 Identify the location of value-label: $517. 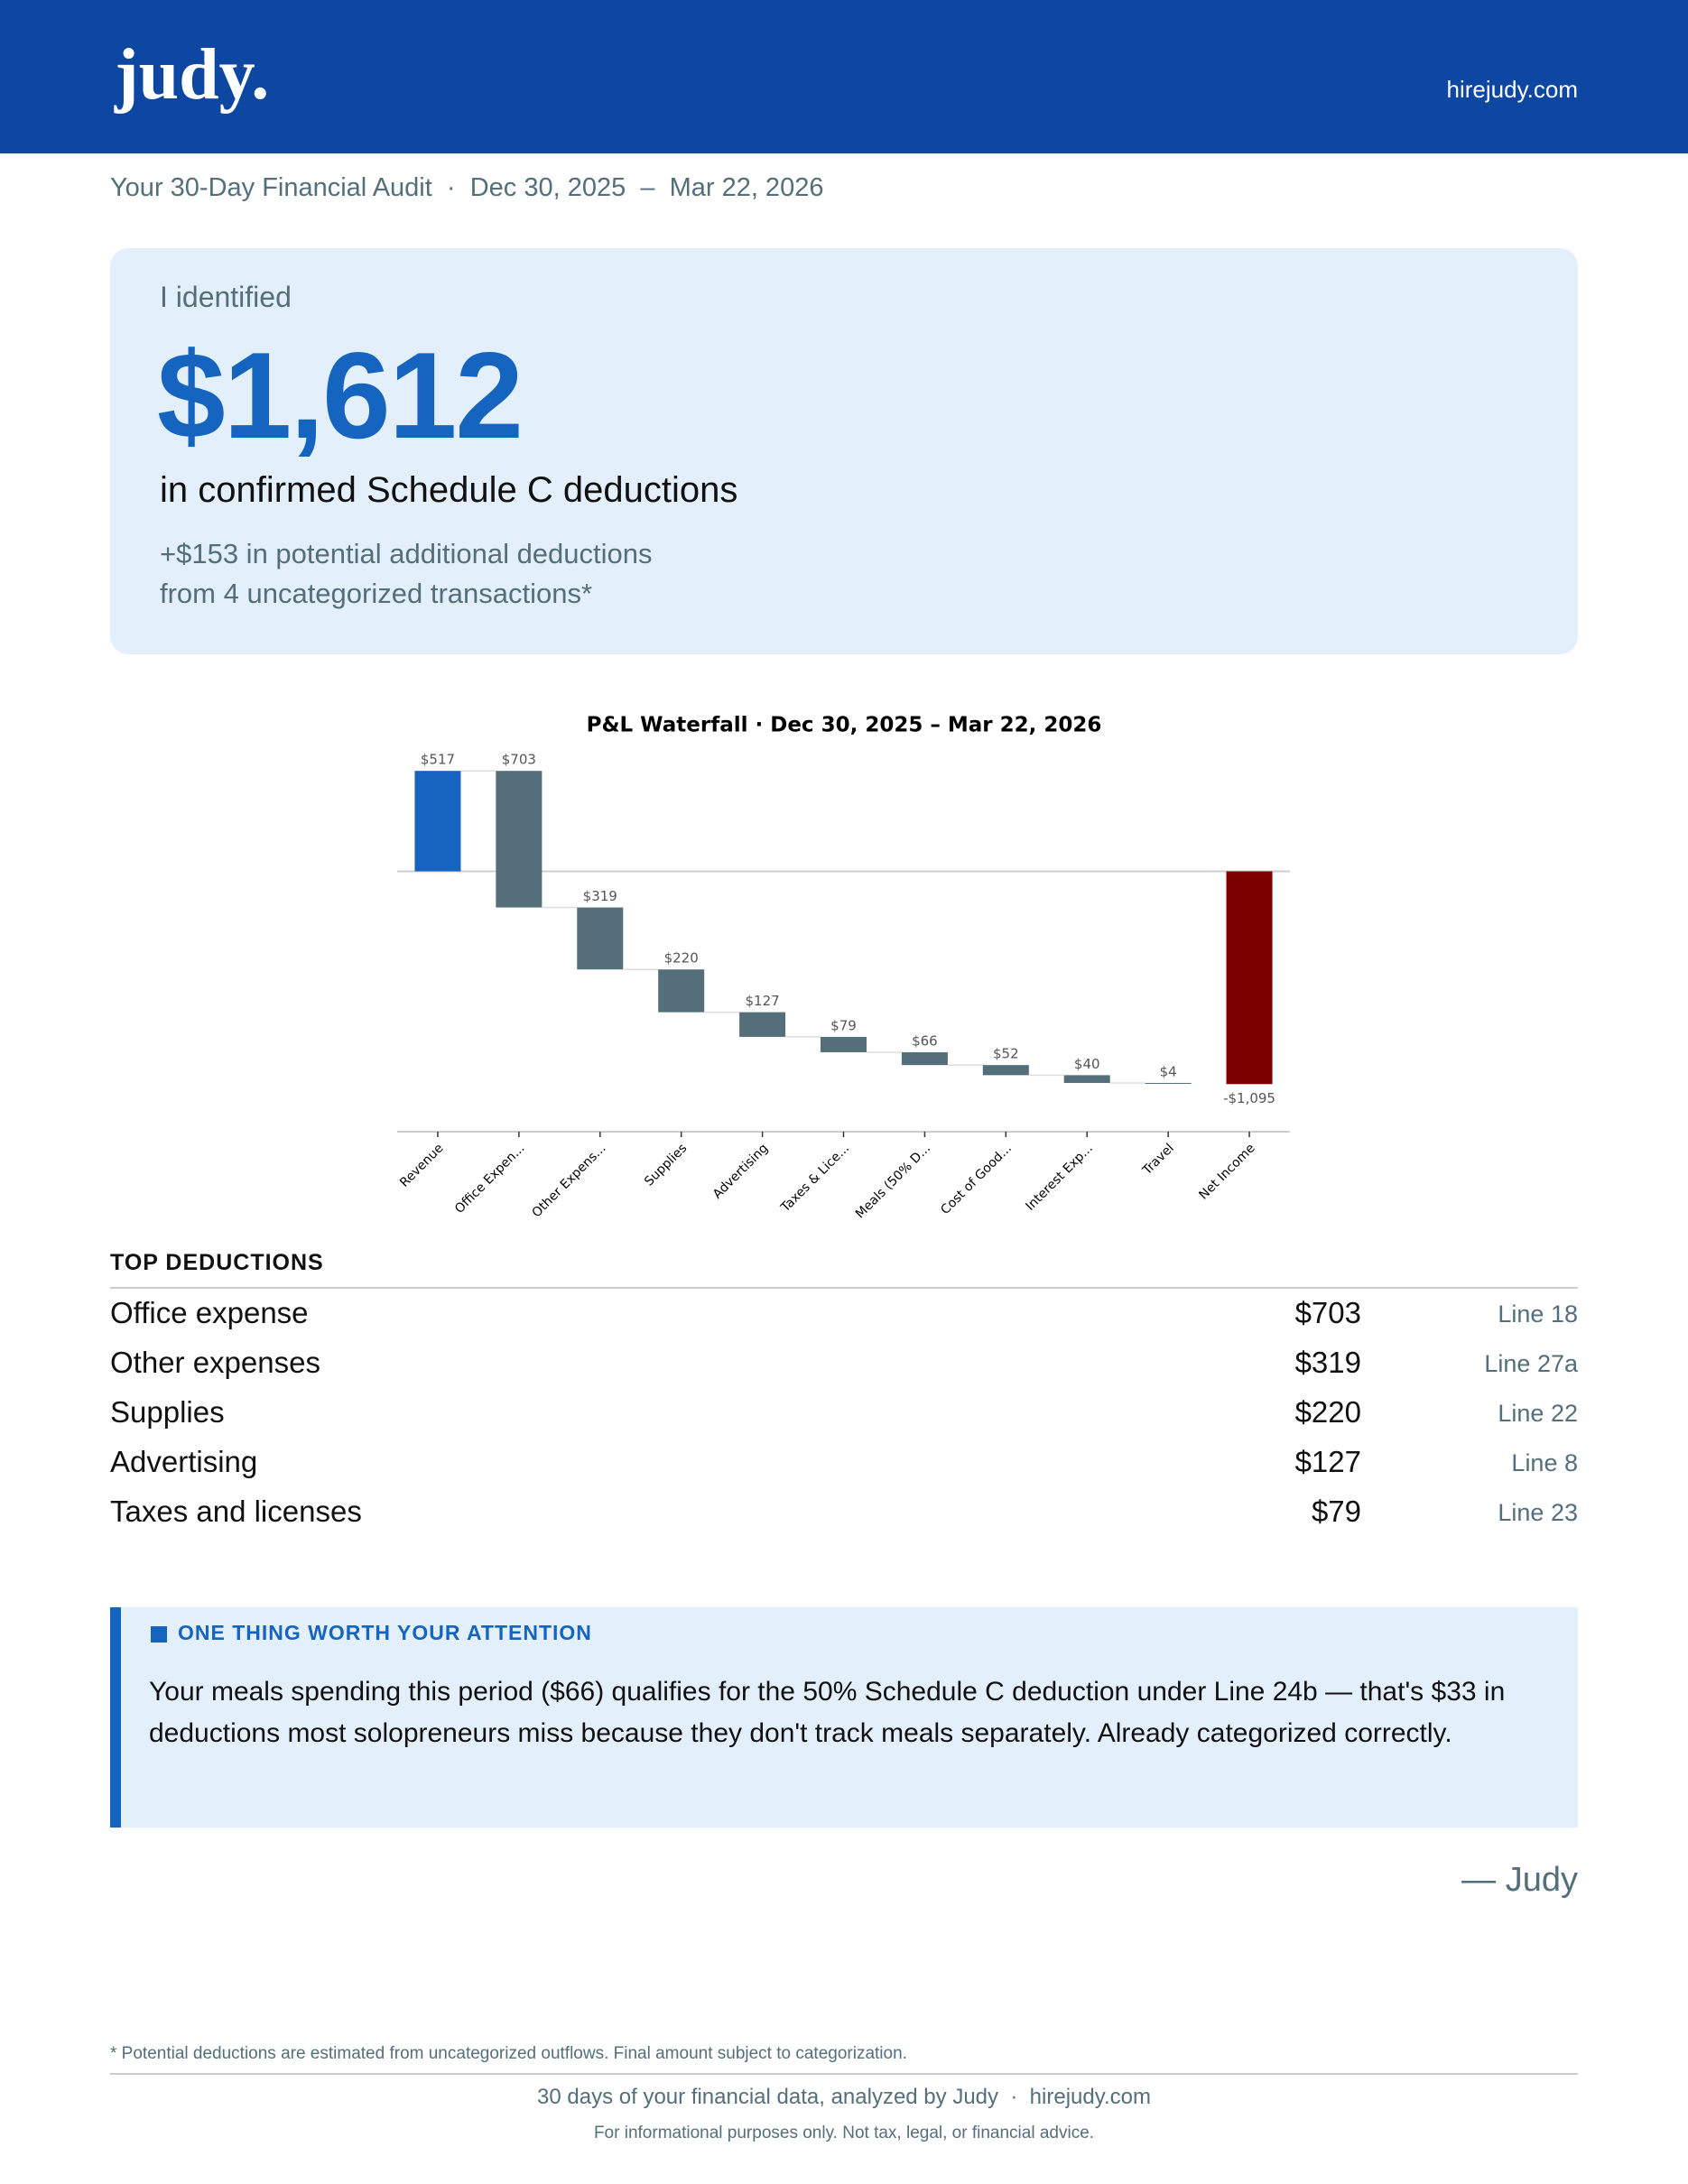
(438, 760).